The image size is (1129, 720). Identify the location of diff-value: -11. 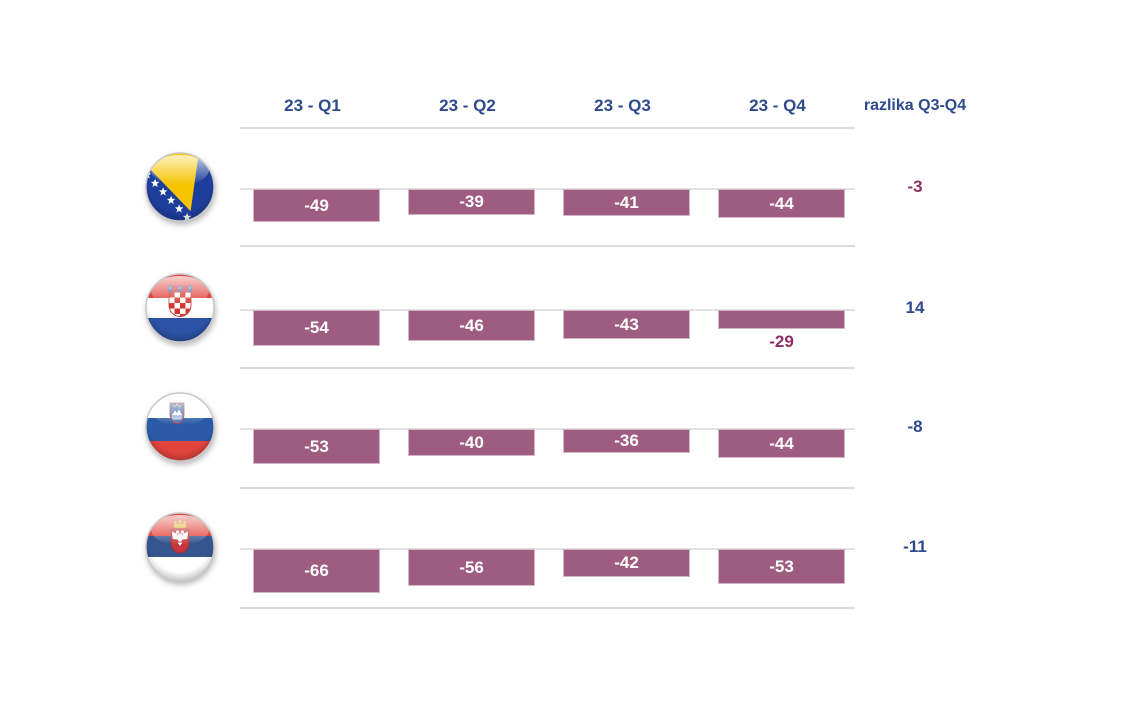
(915, 546).